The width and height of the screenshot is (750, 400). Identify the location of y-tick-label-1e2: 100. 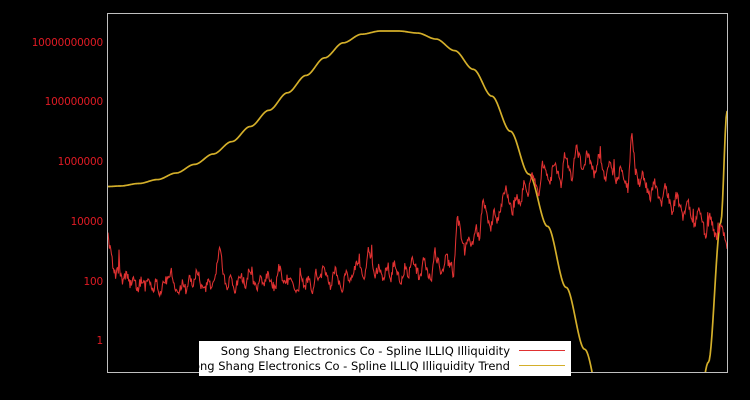
(93, 282).